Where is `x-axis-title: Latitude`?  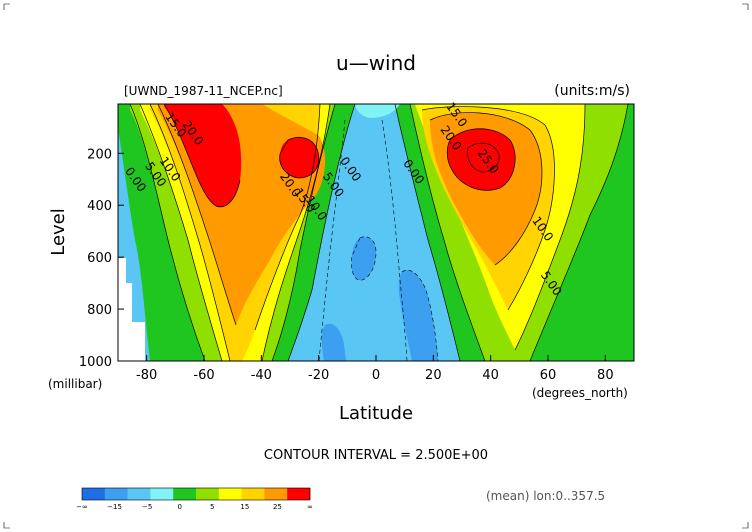
x-axis-title: Latitude is located at coordinates (376, 413).